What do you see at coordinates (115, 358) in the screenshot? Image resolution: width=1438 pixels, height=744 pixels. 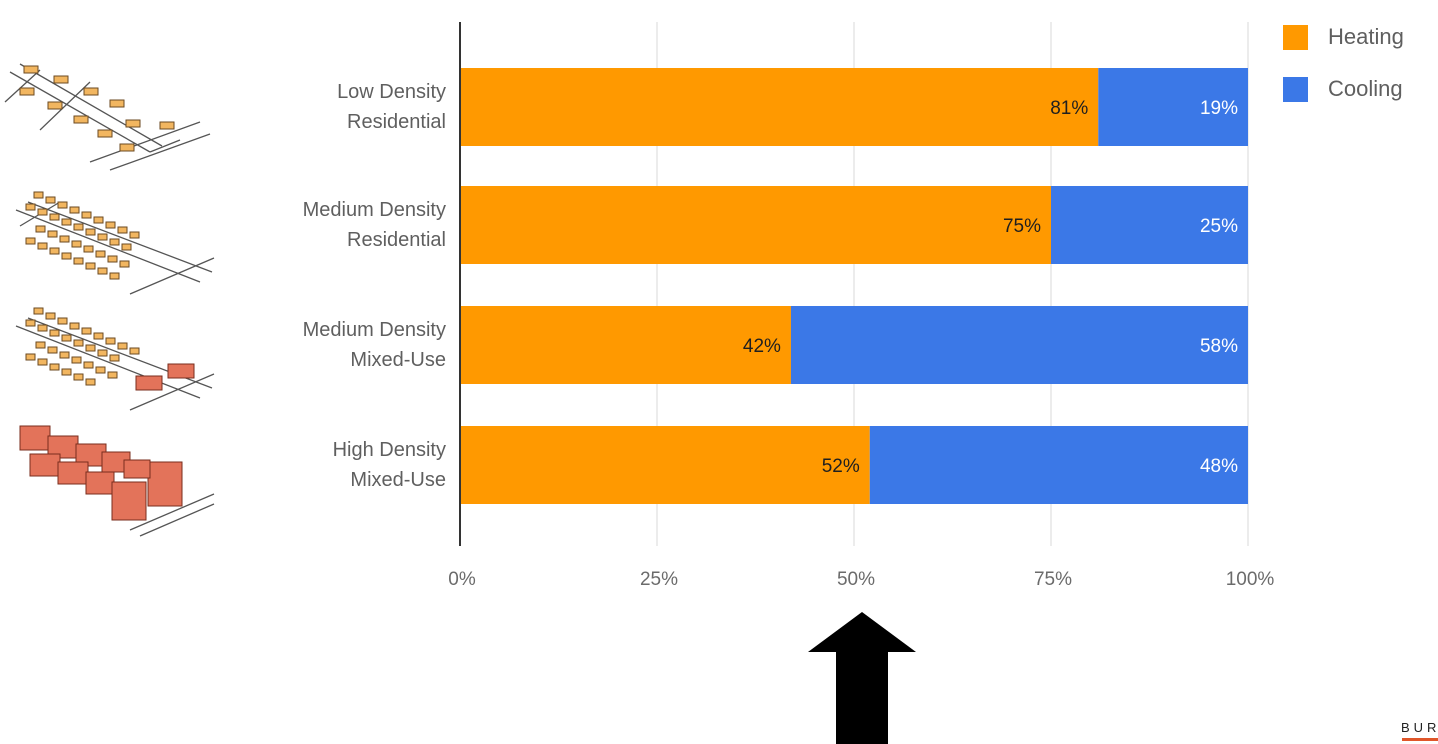 I see `medium-density-mixed-use-icon` at bounding box center [115, 358].